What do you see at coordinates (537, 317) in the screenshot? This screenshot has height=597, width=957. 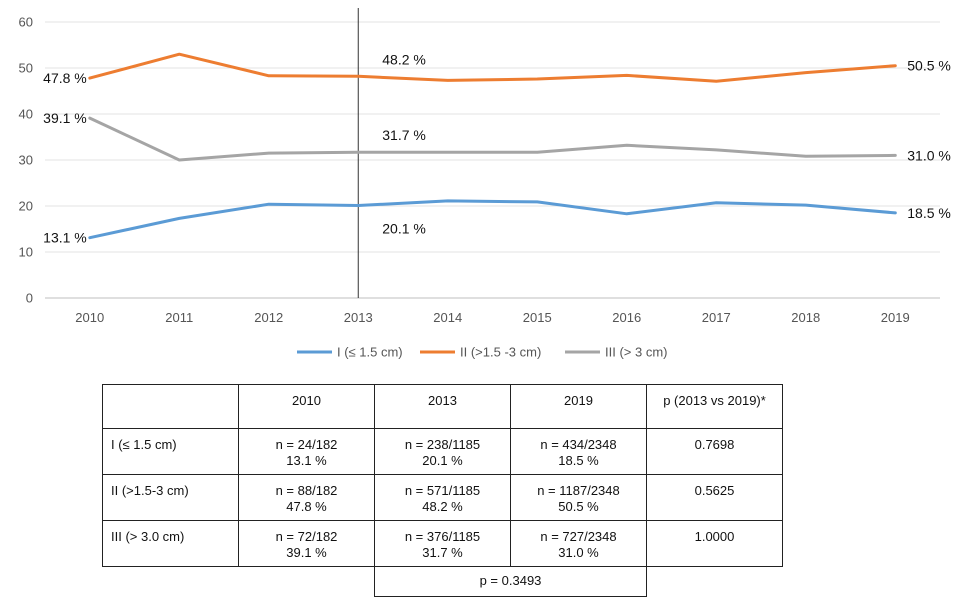 I see `x-tick-label: 2015` at bounding box center [537, 317].